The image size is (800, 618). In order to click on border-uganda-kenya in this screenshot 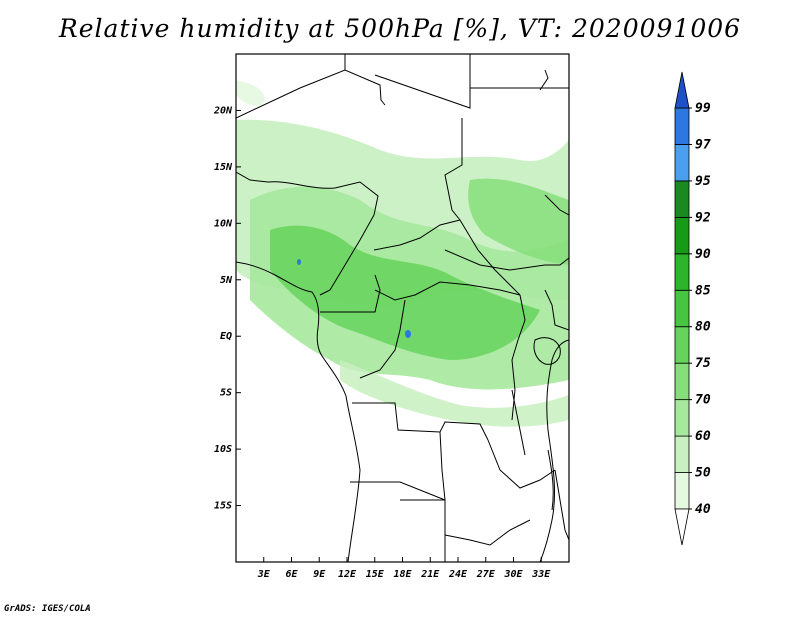, I will do `click(556, 310)`.